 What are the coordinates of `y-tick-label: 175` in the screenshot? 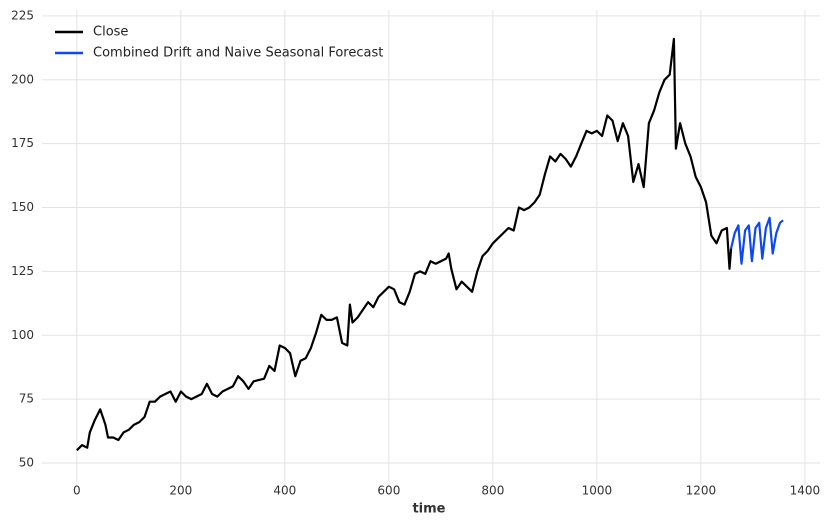 It's located at (22, 143).